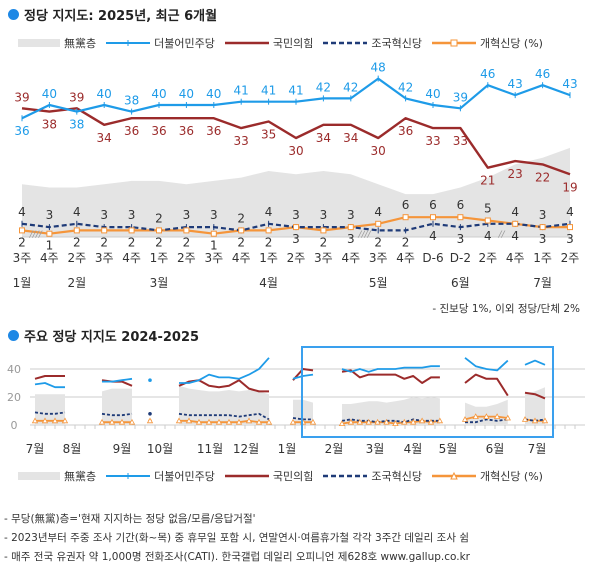 The height and width of the screenshot is (574, 600). What do you see at coordinates (80, 476) in the screenshot?
I see `legend-nonpartisan: 無黨층` at bounding box center [80, 476].